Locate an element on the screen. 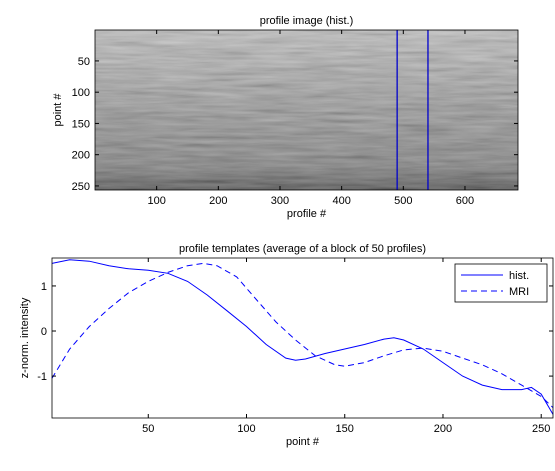  x-axis-label: point # is located at coordinates (303, 442).